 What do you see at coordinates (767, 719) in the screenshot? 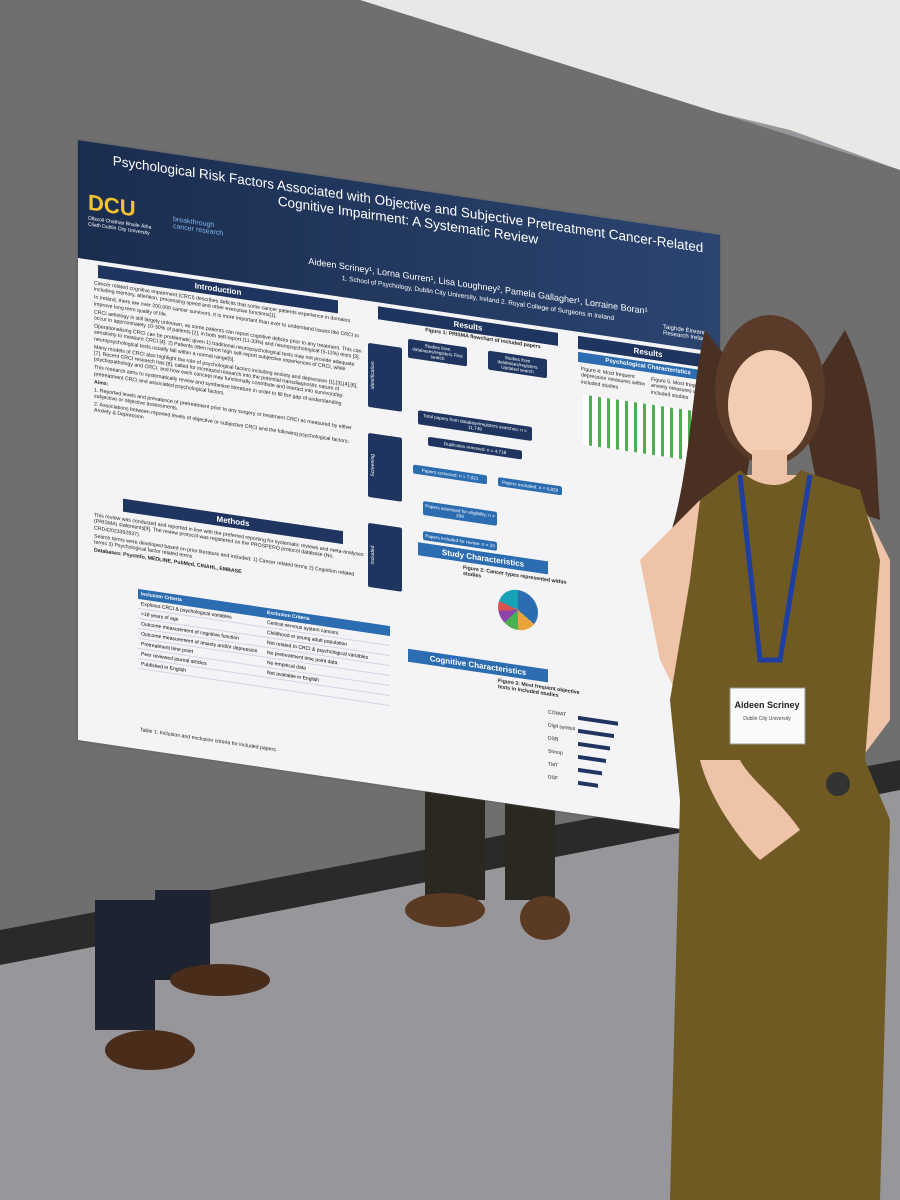
I see `badge-org: Dublin City University` at bounding box center [767, 719].